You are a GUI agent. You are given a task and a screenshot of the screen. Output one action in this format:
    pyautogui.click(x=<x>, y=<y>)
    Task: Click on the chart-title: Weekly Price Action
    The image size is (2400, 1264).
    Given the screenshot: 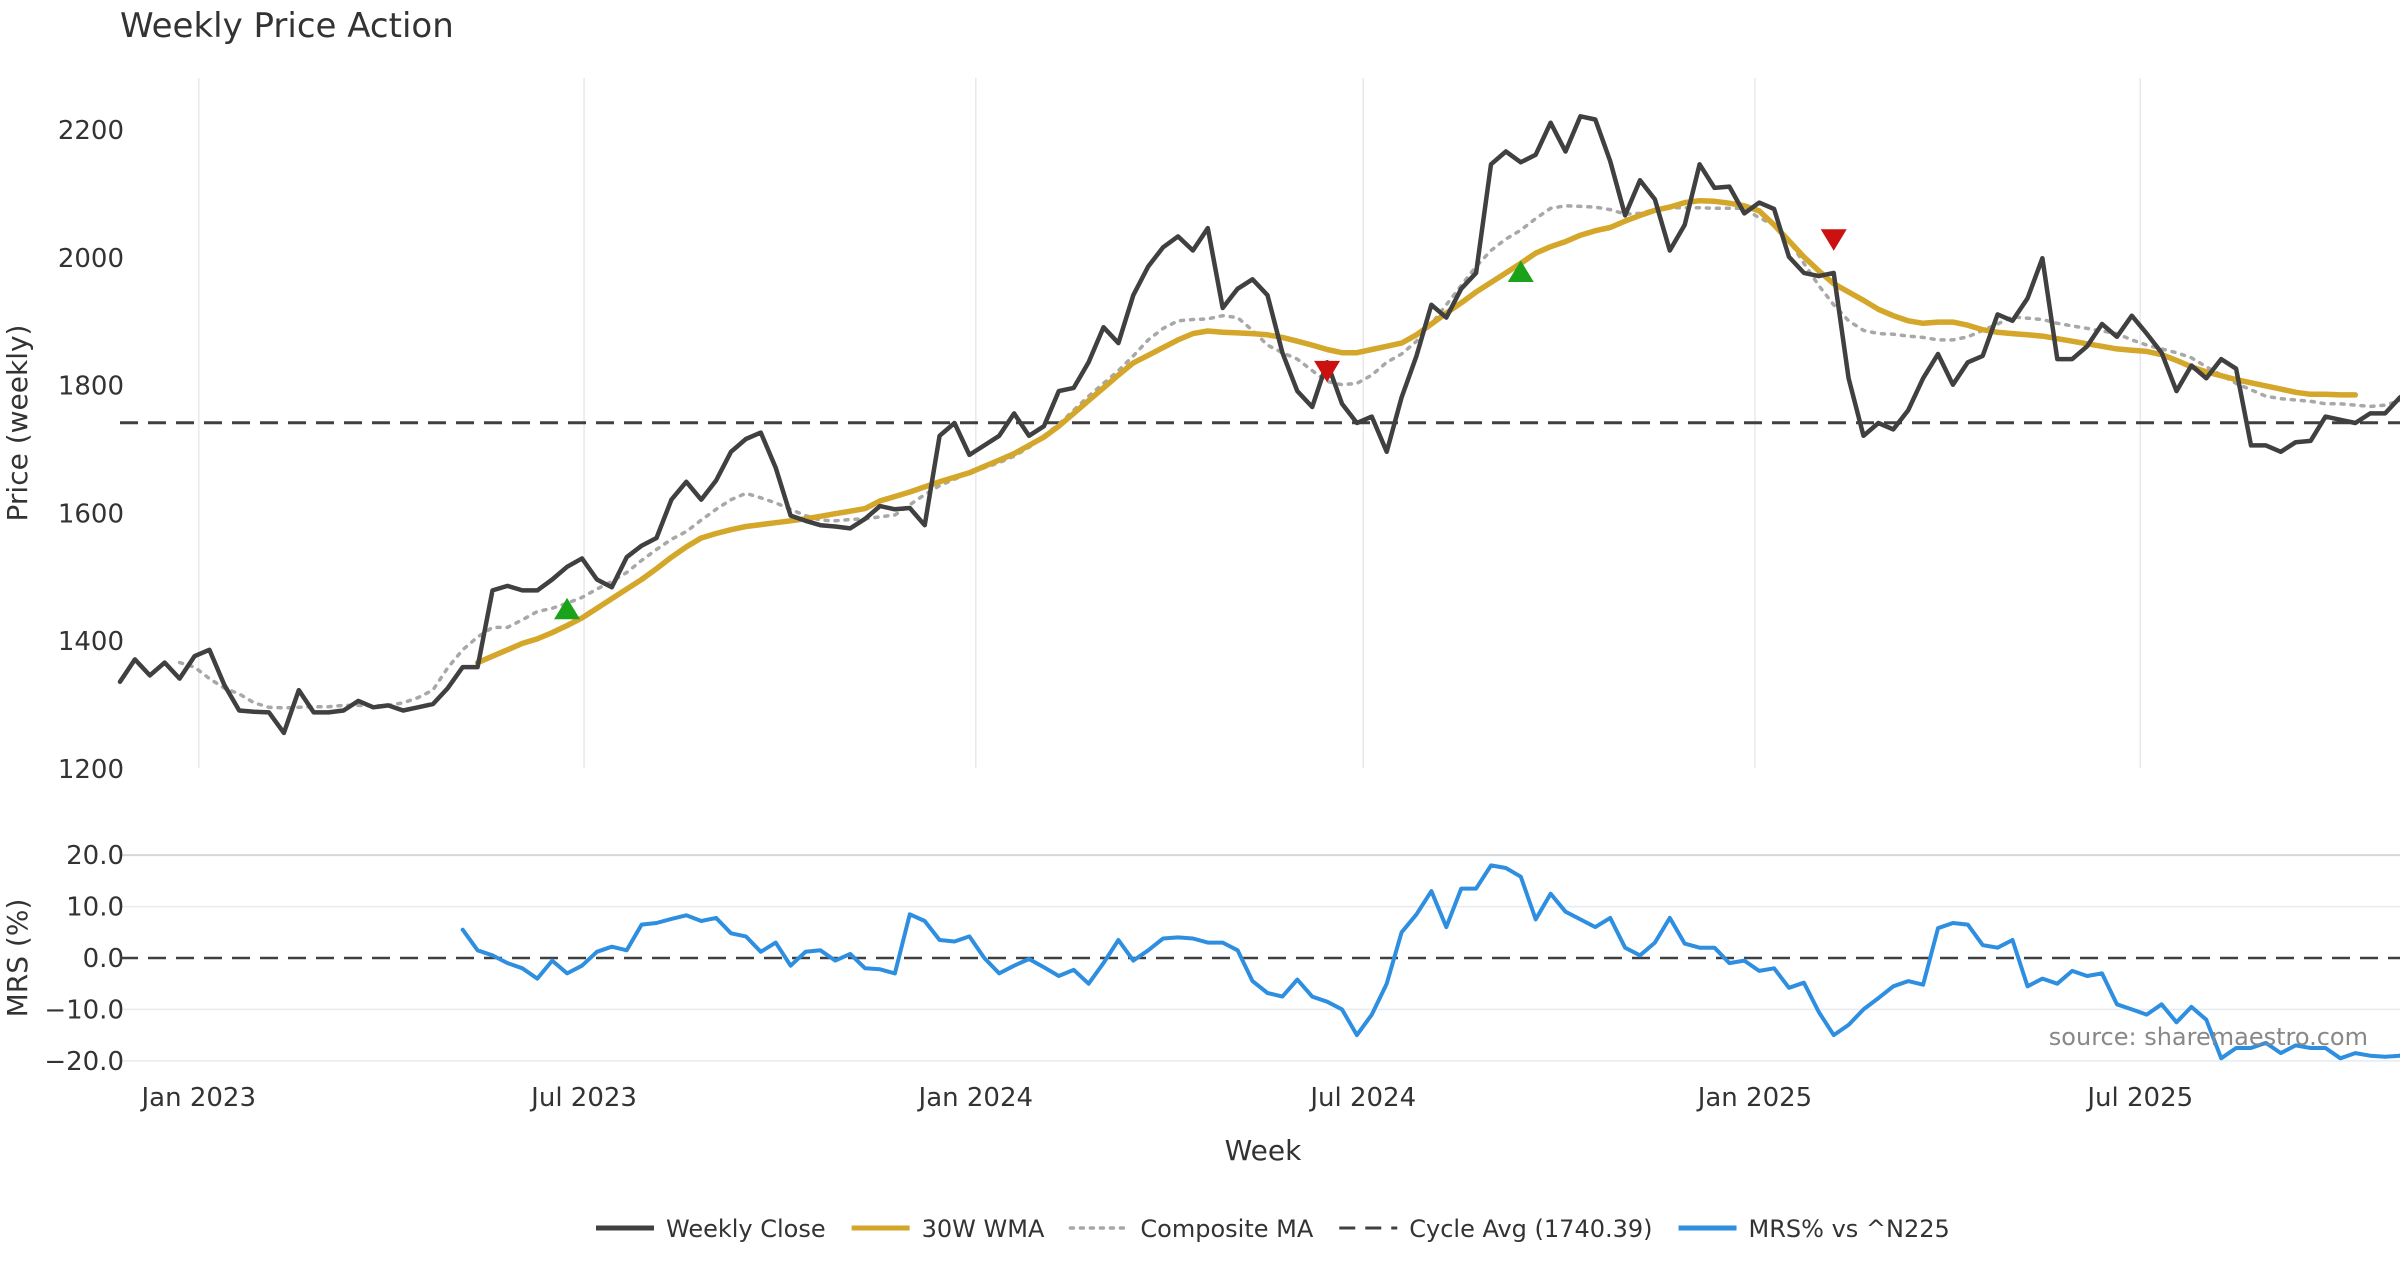 What is the action you would take?
    pyautogui.click(x=287, y=26)
    